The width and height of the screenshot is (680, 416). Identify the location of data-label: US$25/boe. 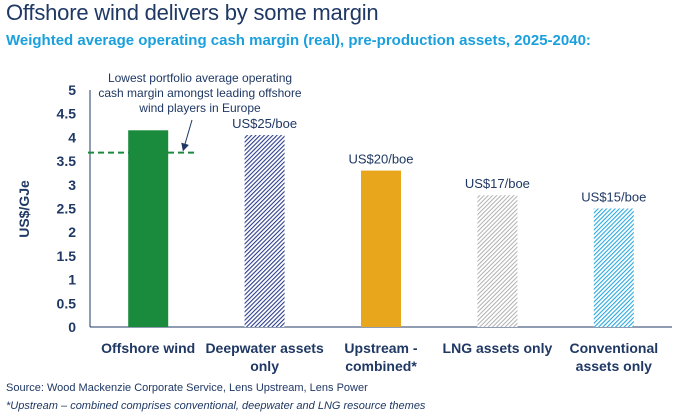
(264, 123).